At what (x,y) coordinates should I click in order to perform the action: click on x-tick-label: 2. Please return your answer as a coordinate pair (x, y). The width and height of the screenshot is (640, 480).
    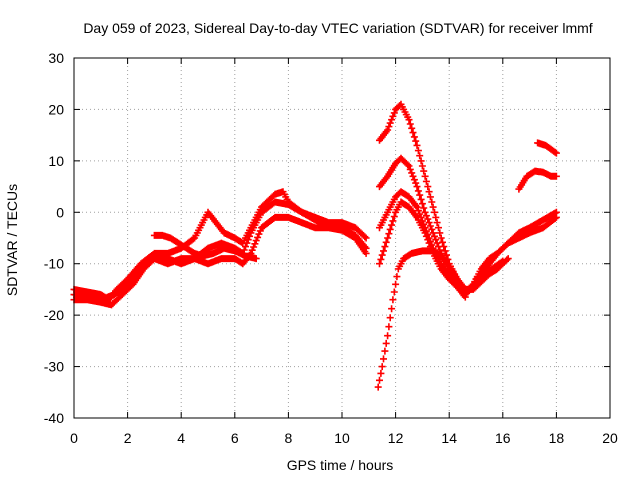
    Looking at the image, I should click on (128, 438).